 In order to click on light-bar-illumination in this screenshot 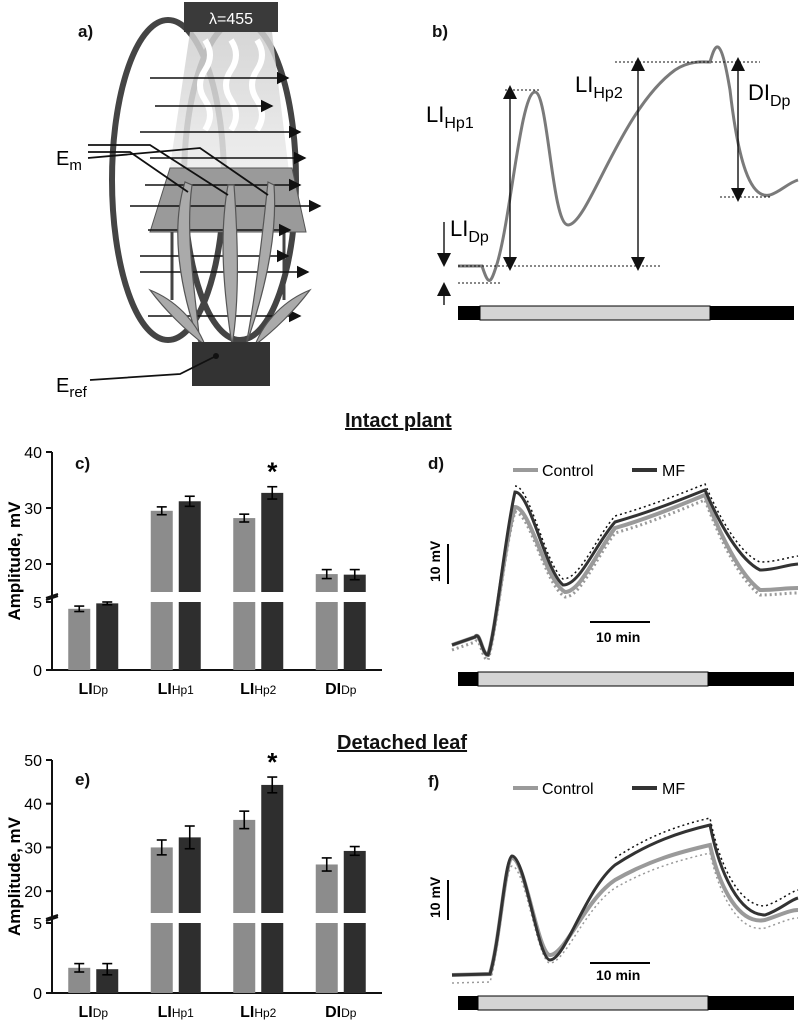, I will do `click(595, 313)`.